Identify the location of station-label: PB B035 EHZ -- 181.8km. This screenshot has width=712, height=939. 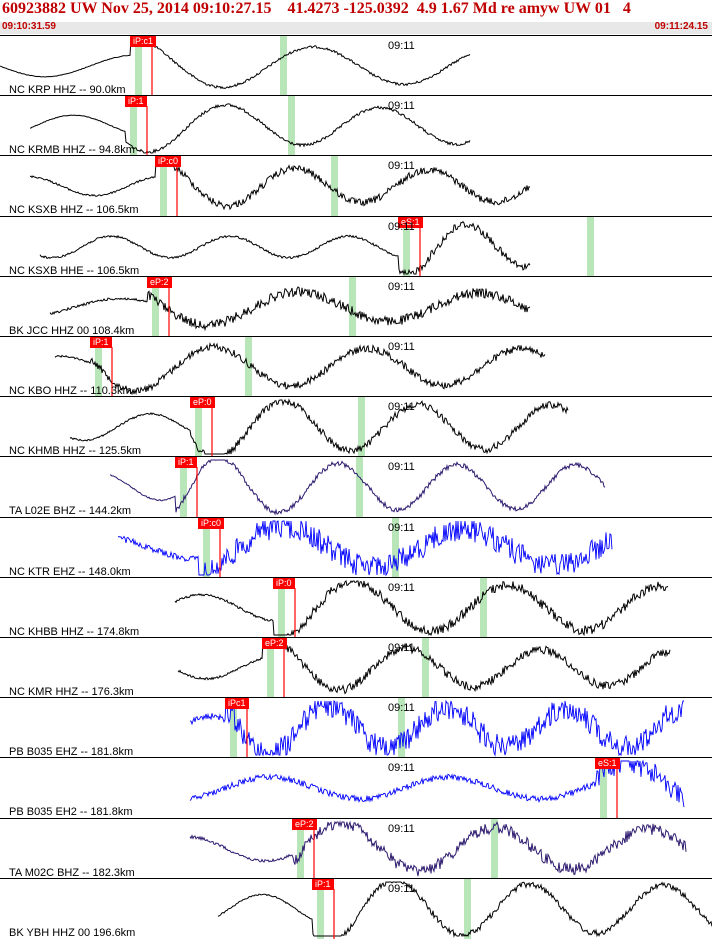
(71, 752).